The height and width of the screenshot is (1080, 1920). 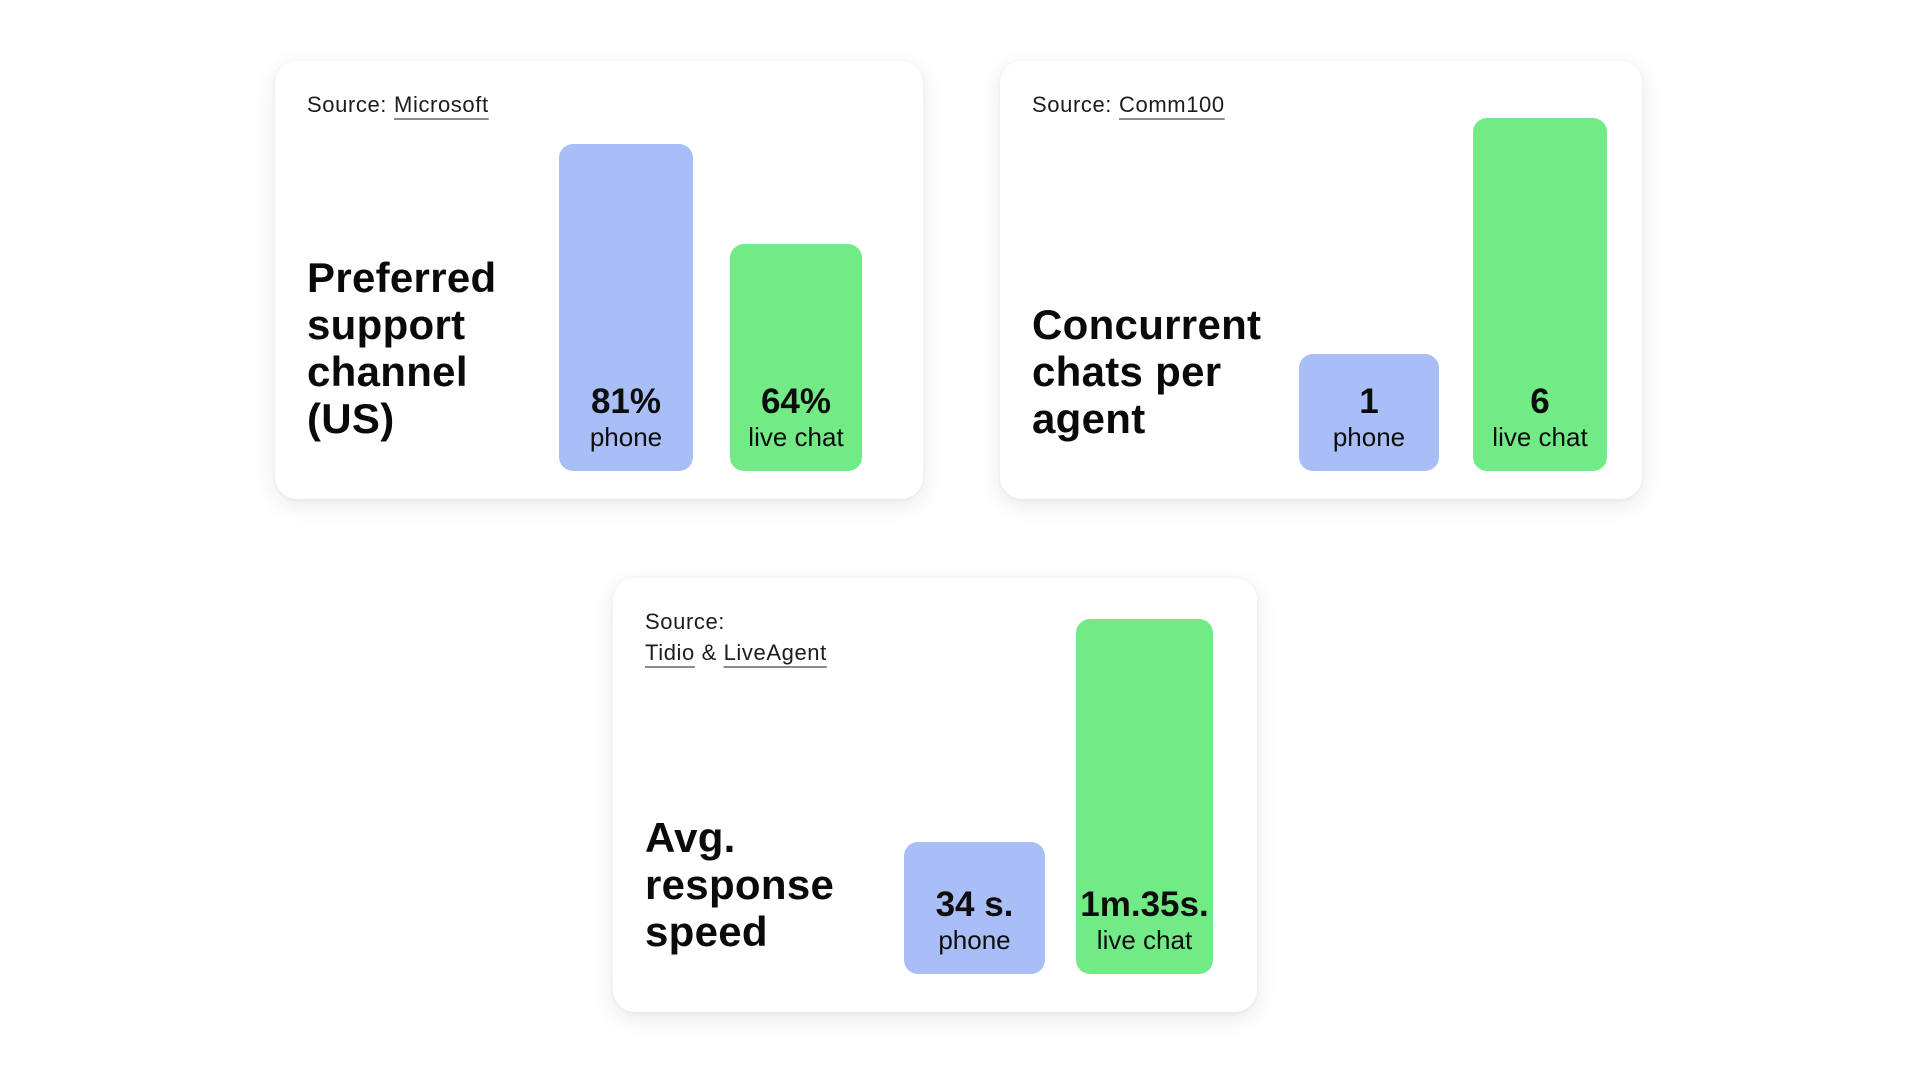 What do you see at coordinates (441, 104) in the screenshot?
I see `source-link-microsoft: Microsoft` at bounding box center [441, 104].